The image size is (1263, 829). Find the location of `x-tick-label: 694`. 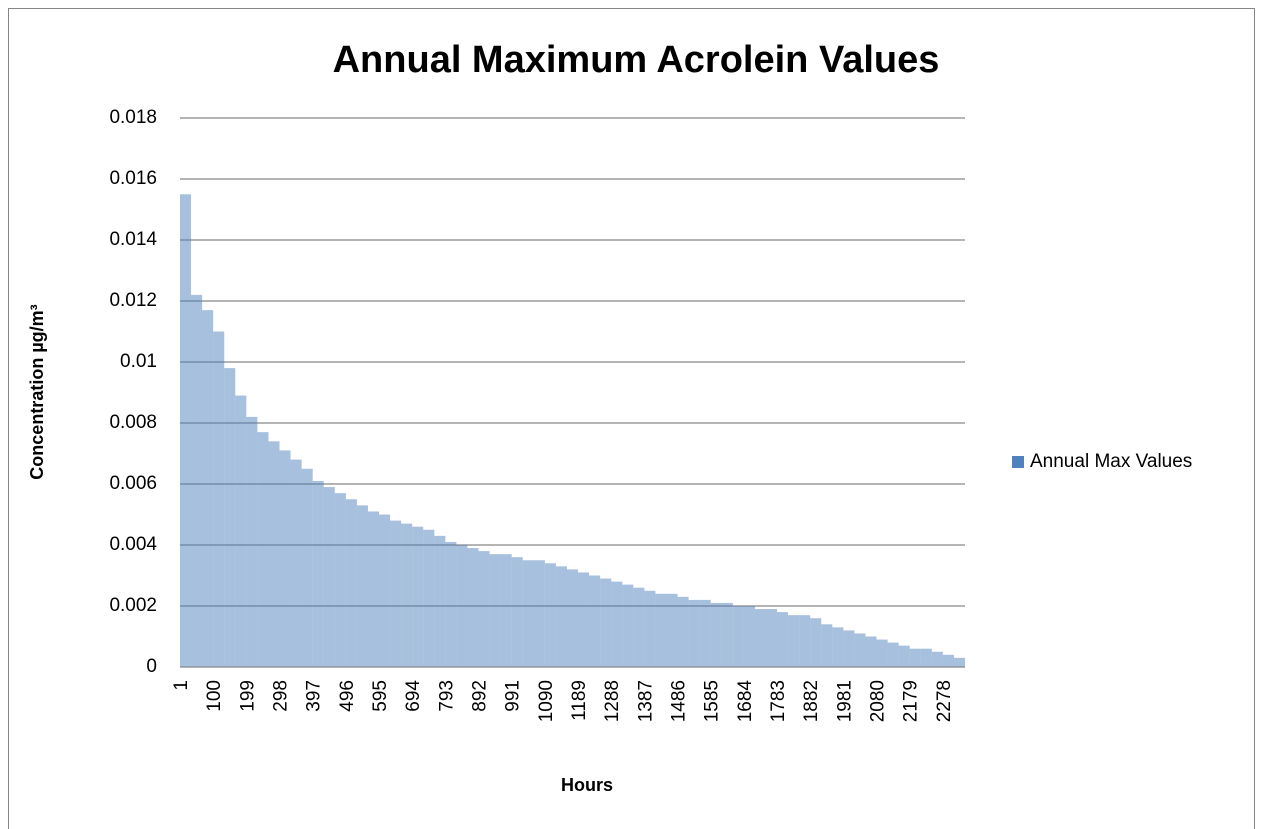

x-tick-label: 694 is located at coordinates (413, 696).